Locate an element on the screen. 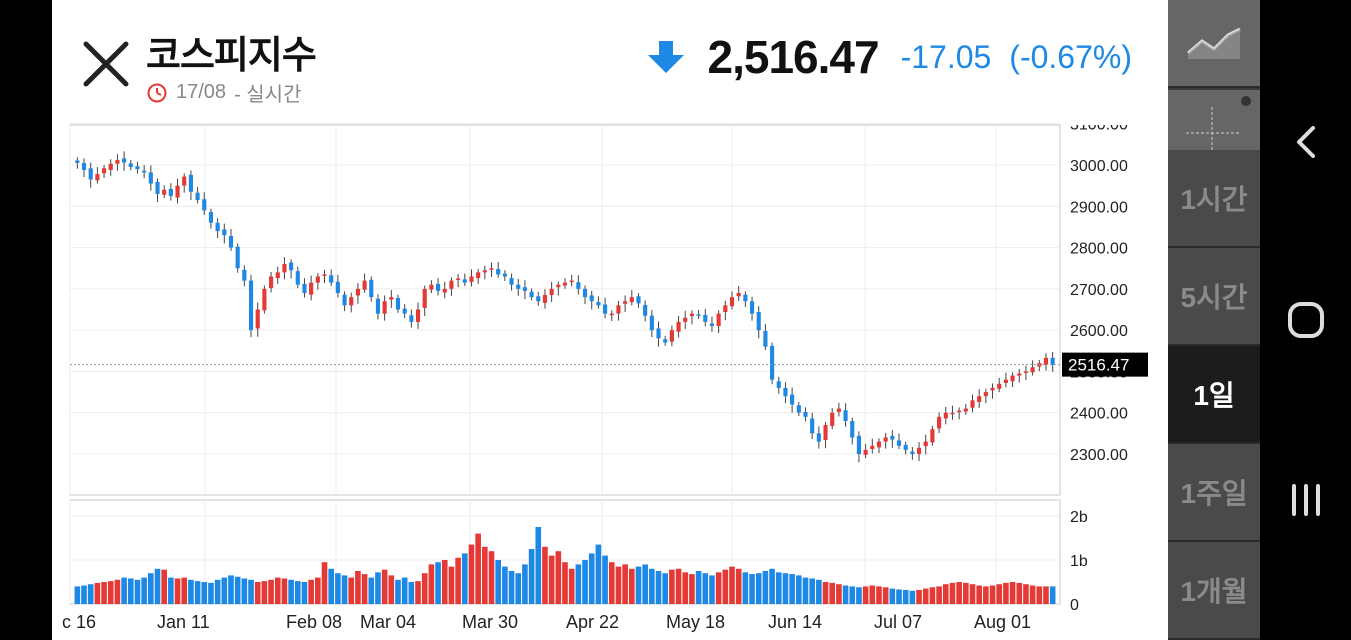  recents-icon is located at coordinates (1305, 500).